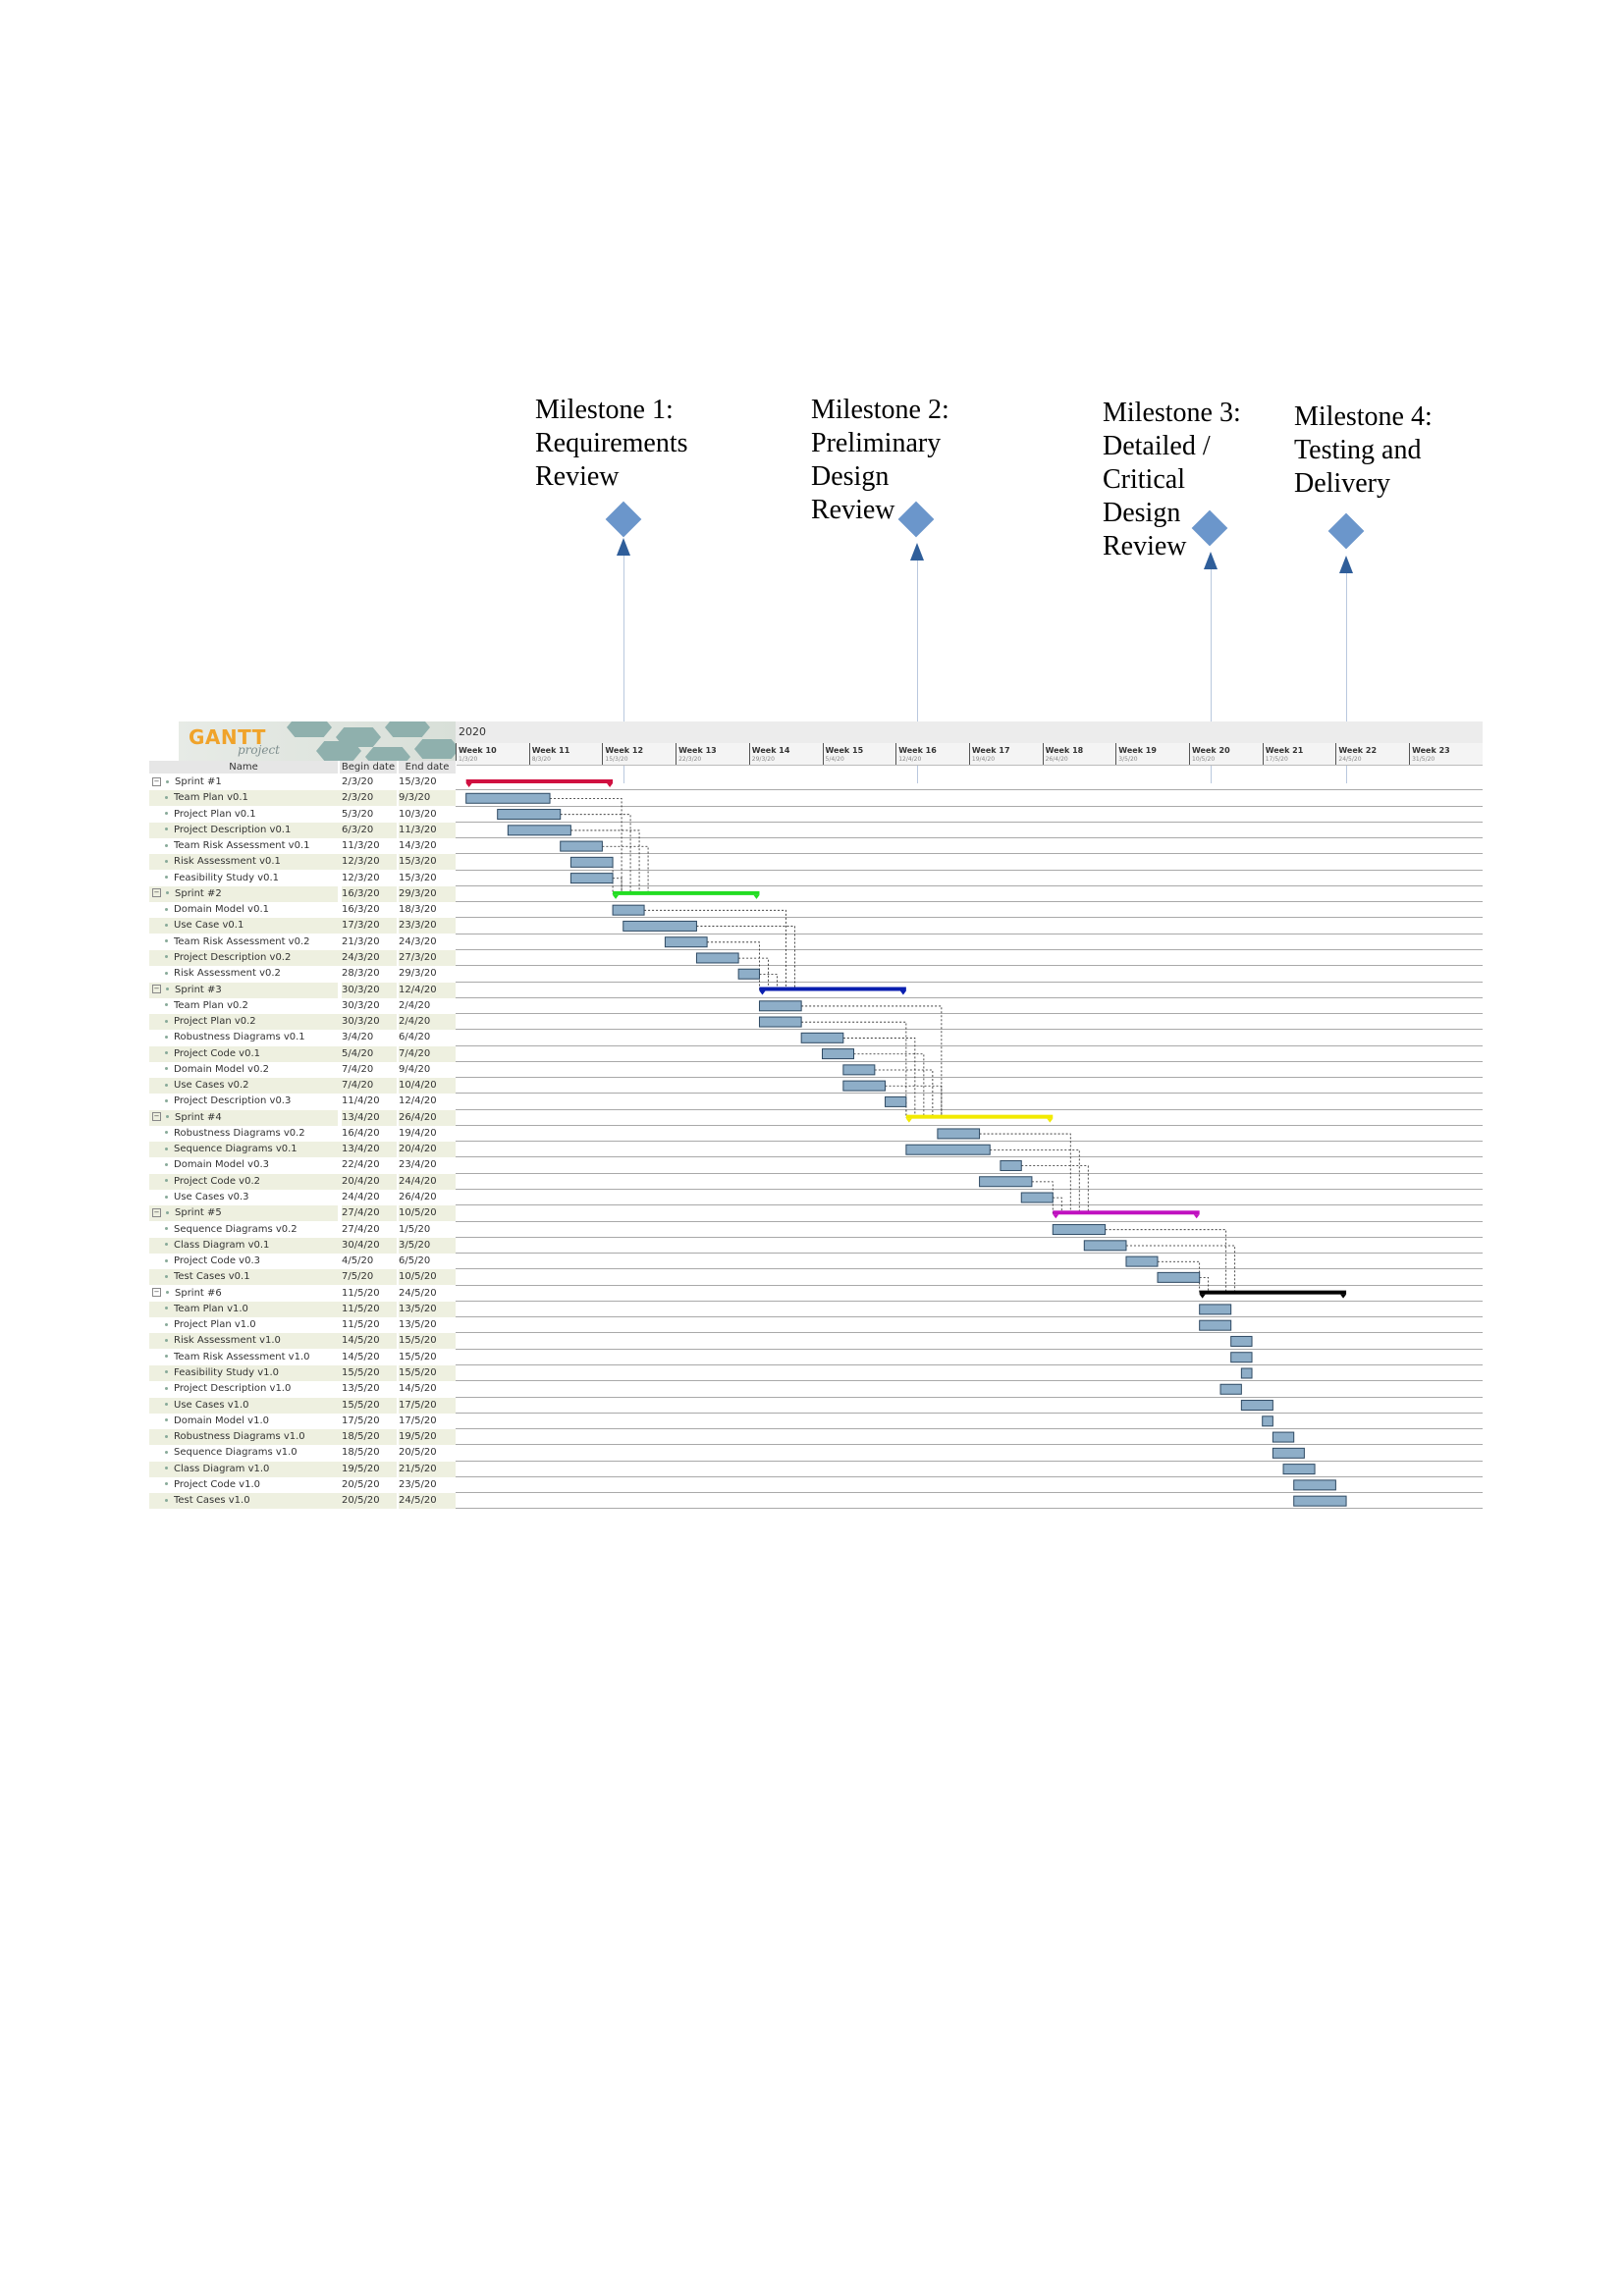 The image size is (1624, 2296). What do you see at coordinates (816, 1246) in the screenshot?
I see `task-row: Class Diagram v0.1 30/4/20 3/5/20` at bounding box center [816, 1246].